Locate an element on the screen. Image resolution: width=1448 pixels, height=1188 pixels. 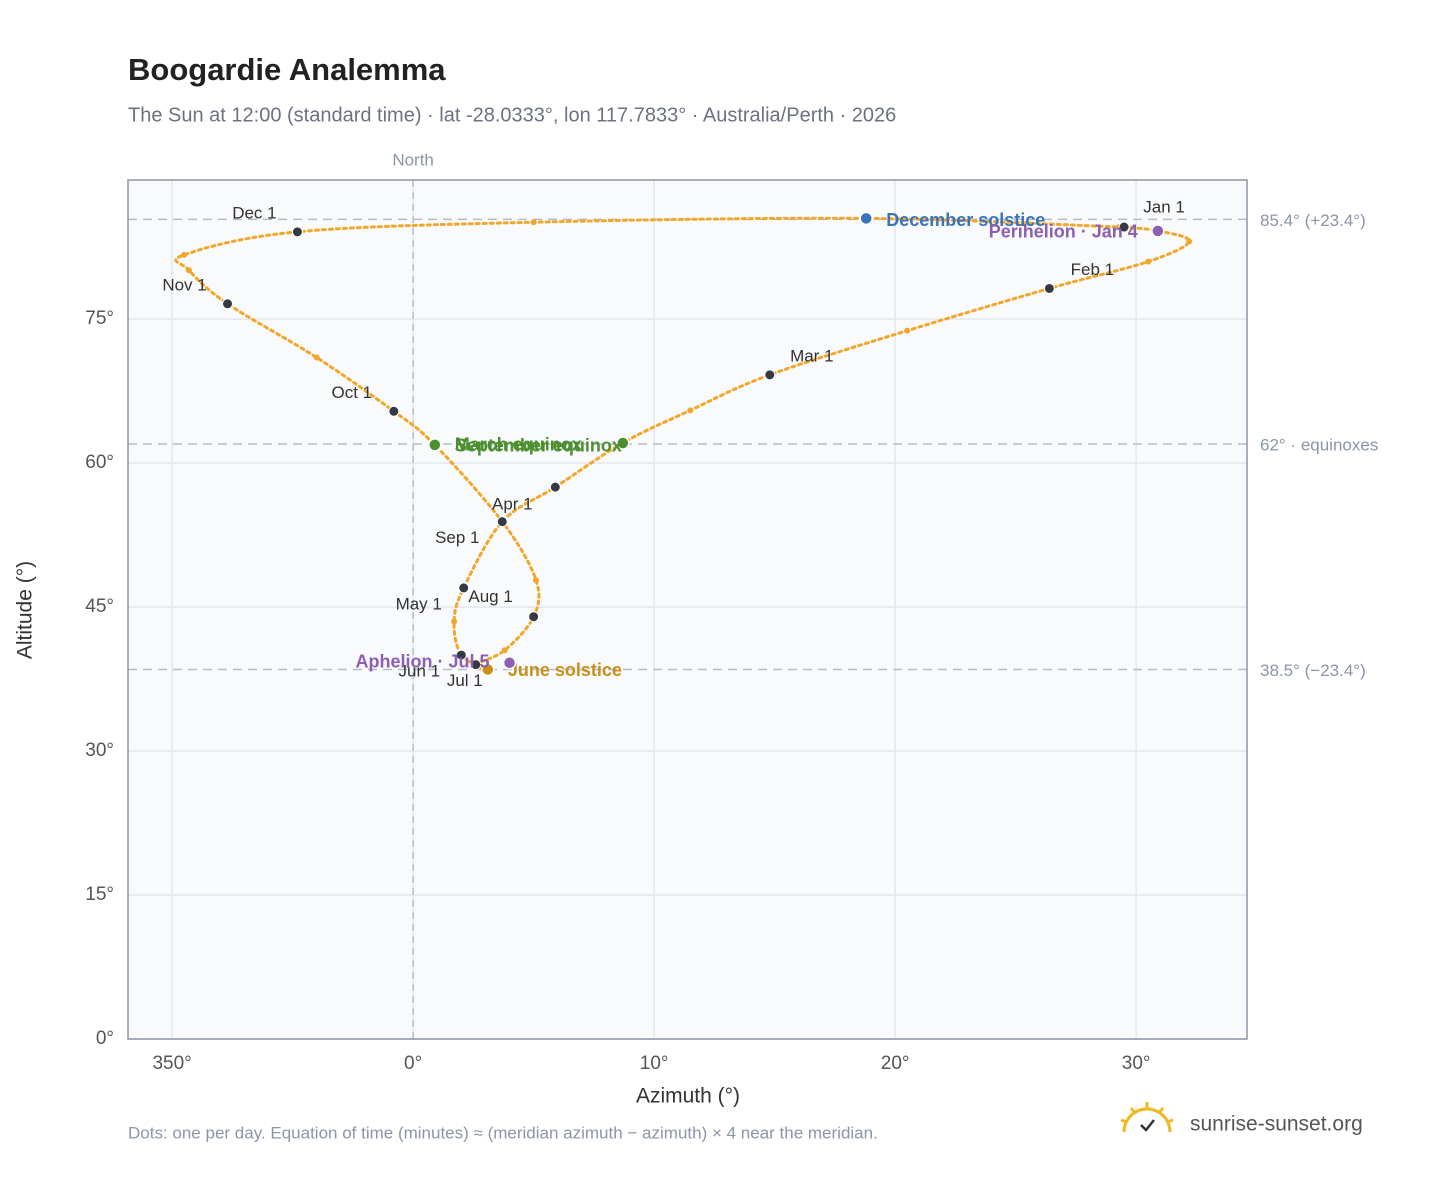
month-label: May 1 is located at coordinates (419, 603).